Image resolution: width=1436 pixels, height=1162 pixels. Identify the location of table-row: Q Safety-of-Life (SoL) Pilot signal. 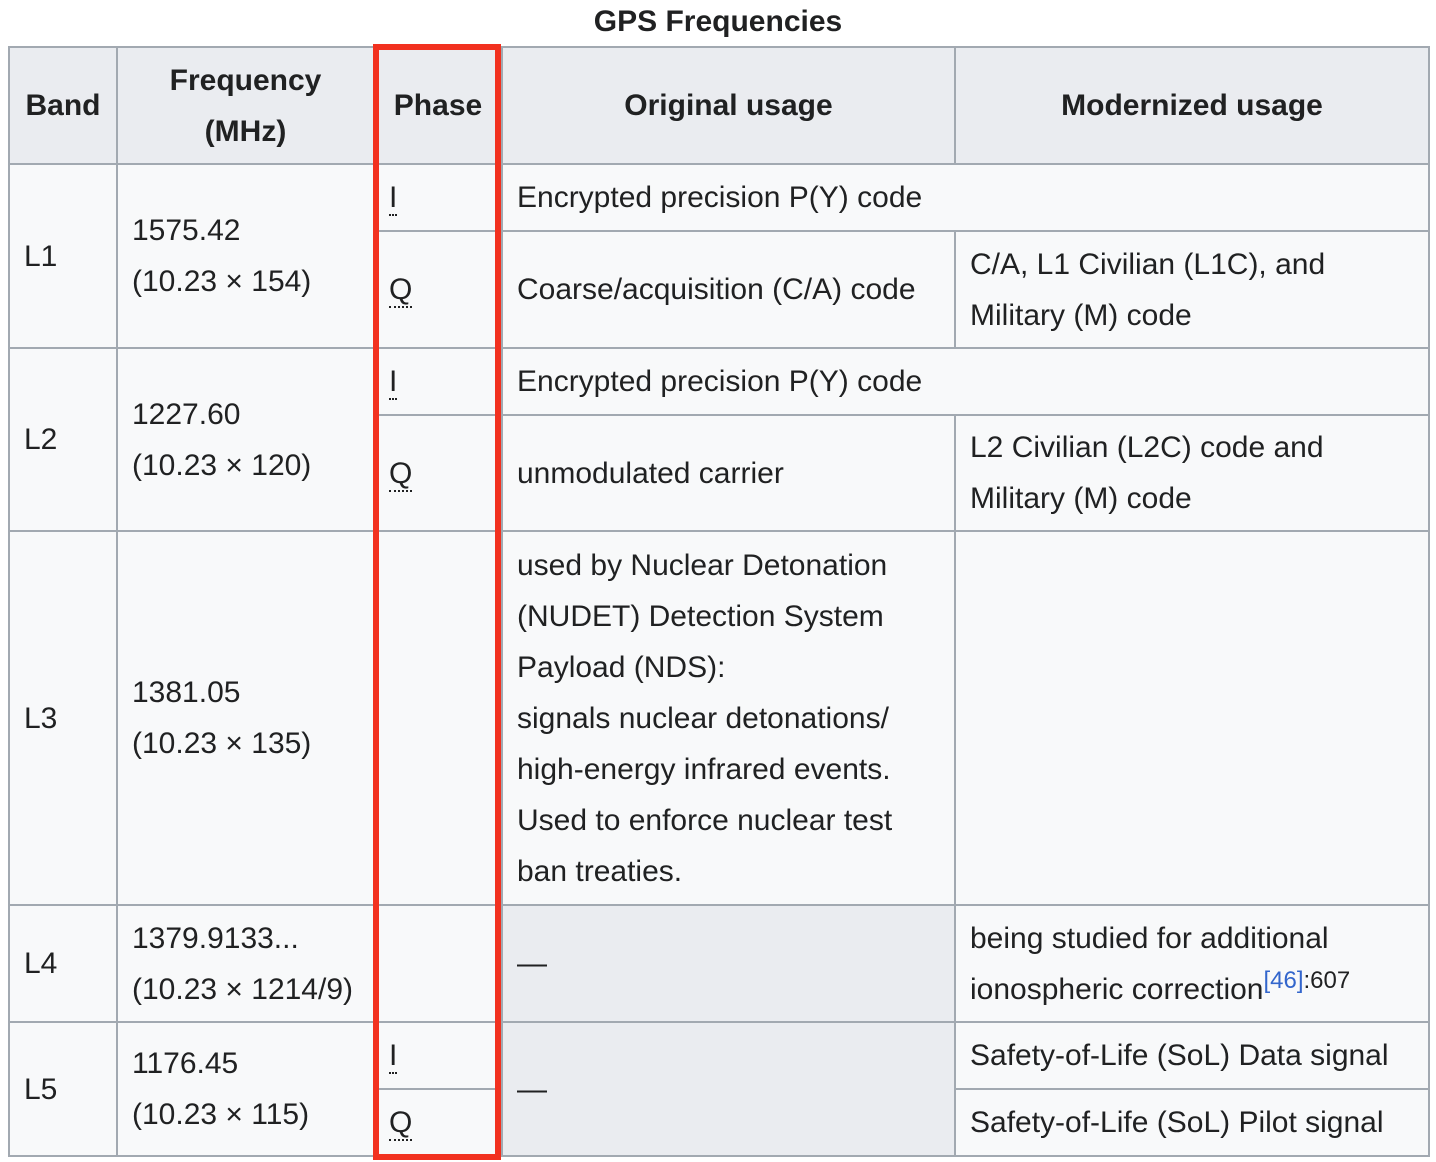
(719, 1122).